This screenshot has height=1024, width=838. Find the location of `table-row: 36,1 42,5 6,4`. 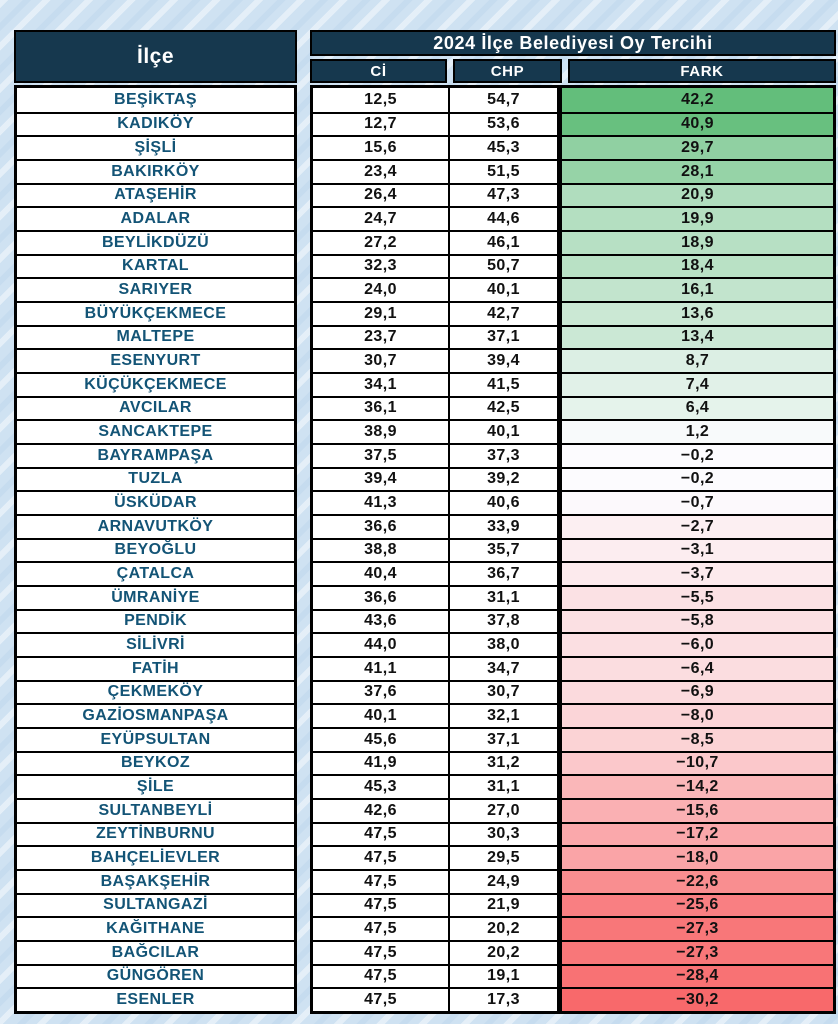

table-row: 36,1 42,5 6,4 is located at coordinates (573, 407).